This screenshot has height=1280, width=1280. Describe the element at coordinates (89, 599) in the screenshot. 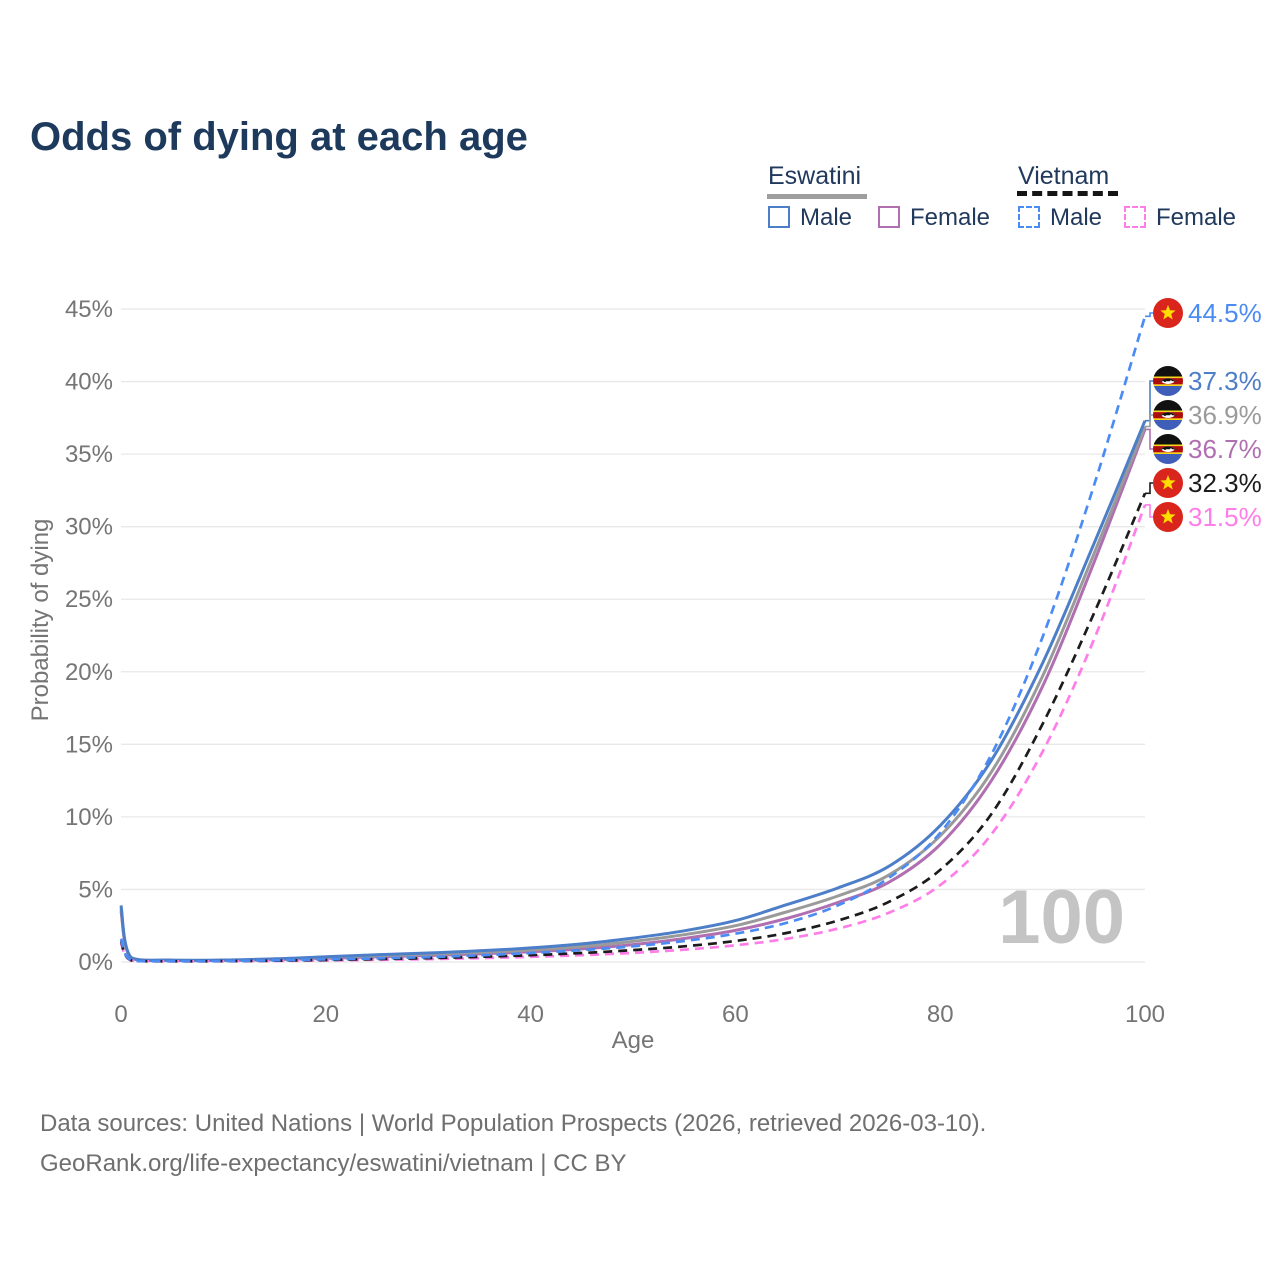

I see `y-tick-label: 25%` at that location.